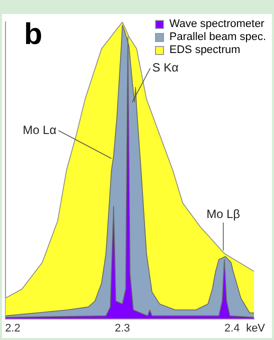 The image size is (274, 340). What do you see at coordinates (33, 34) in the screenshot?
I see `chart-title: b` at bounding box center [33, 34].